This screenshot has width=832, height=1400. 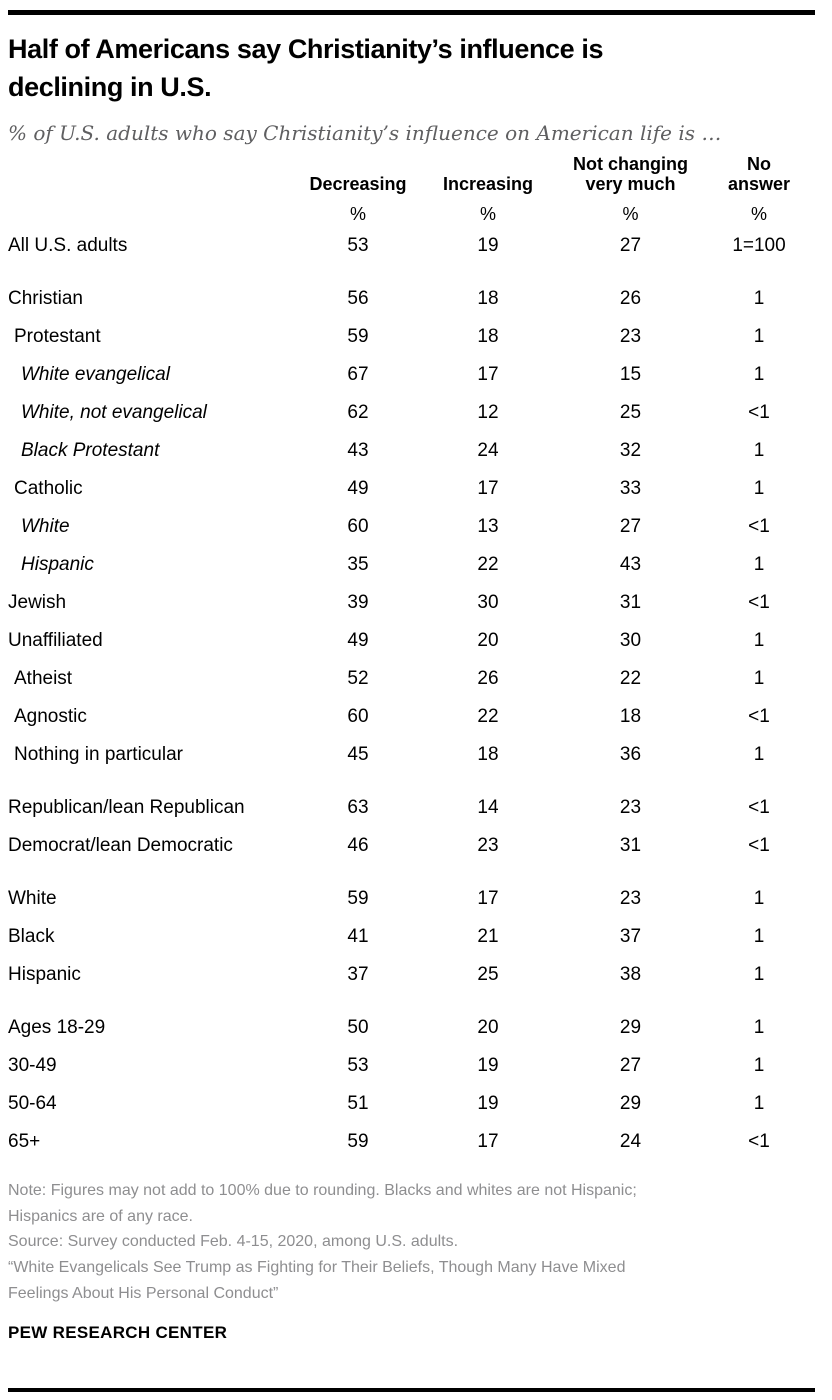 What do you see at coordinates (55, 641) in the screenshot?
I see `row-label: Unaffiliated` at bounding box center [55, 641].